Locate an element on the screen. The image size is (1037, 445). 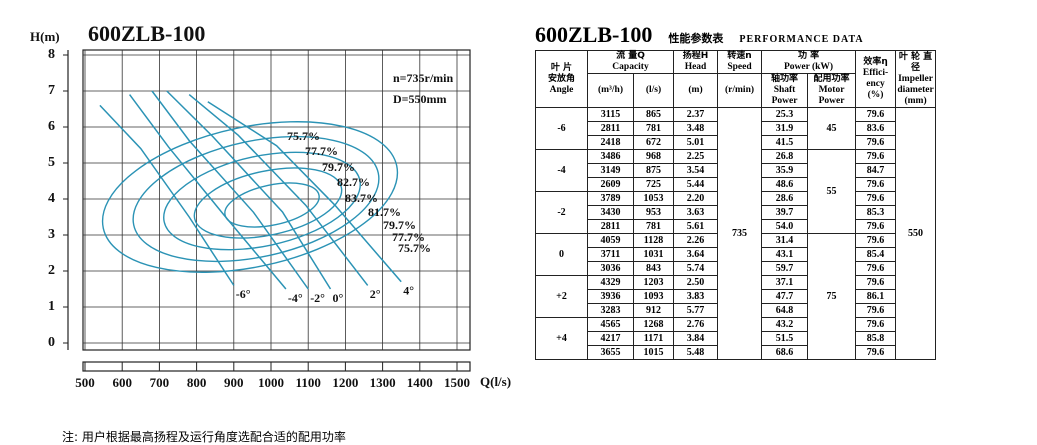
table-cell: 2.37 is located at coordinates (696, 114).